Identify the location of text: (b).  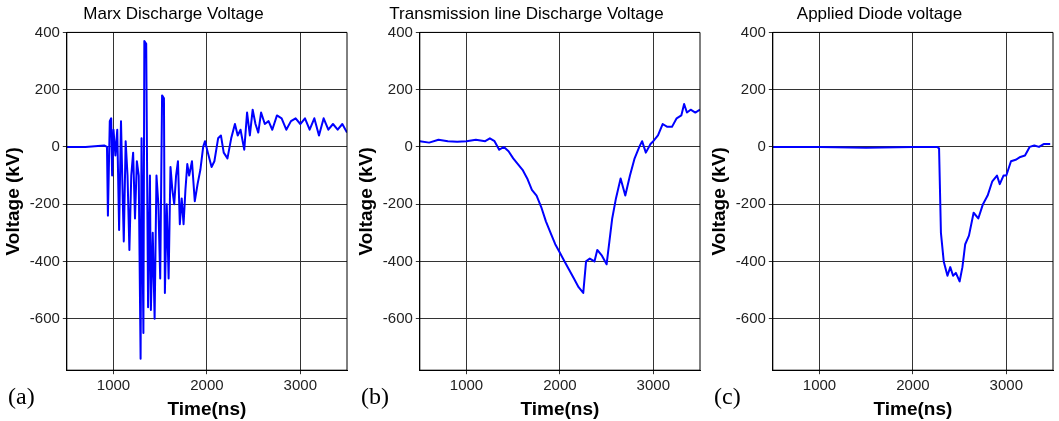
(375, 396).